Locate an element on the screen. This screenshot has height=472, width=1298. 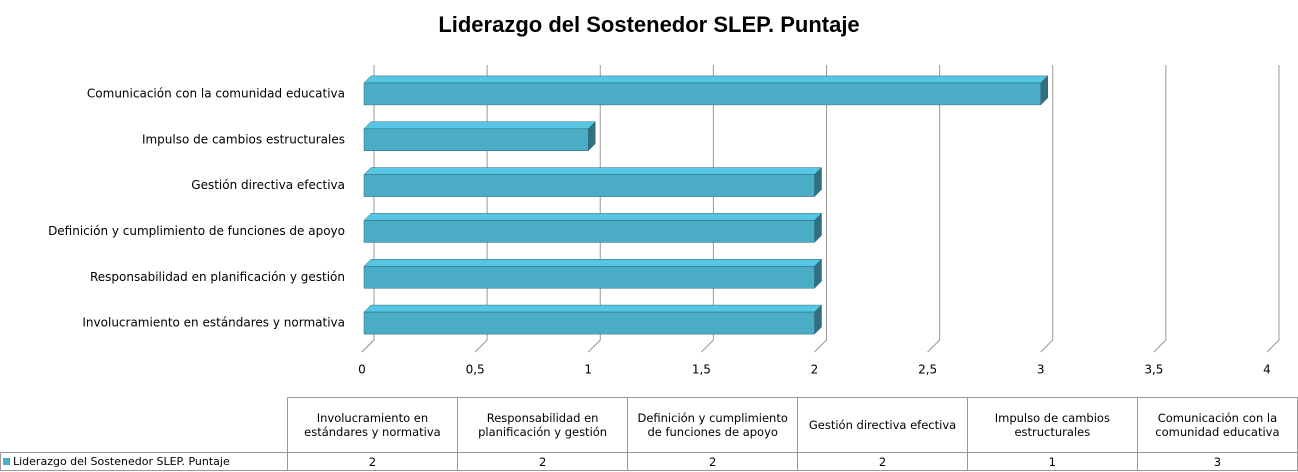
x-tick-label: 1 is located at coordinates (588, 370).